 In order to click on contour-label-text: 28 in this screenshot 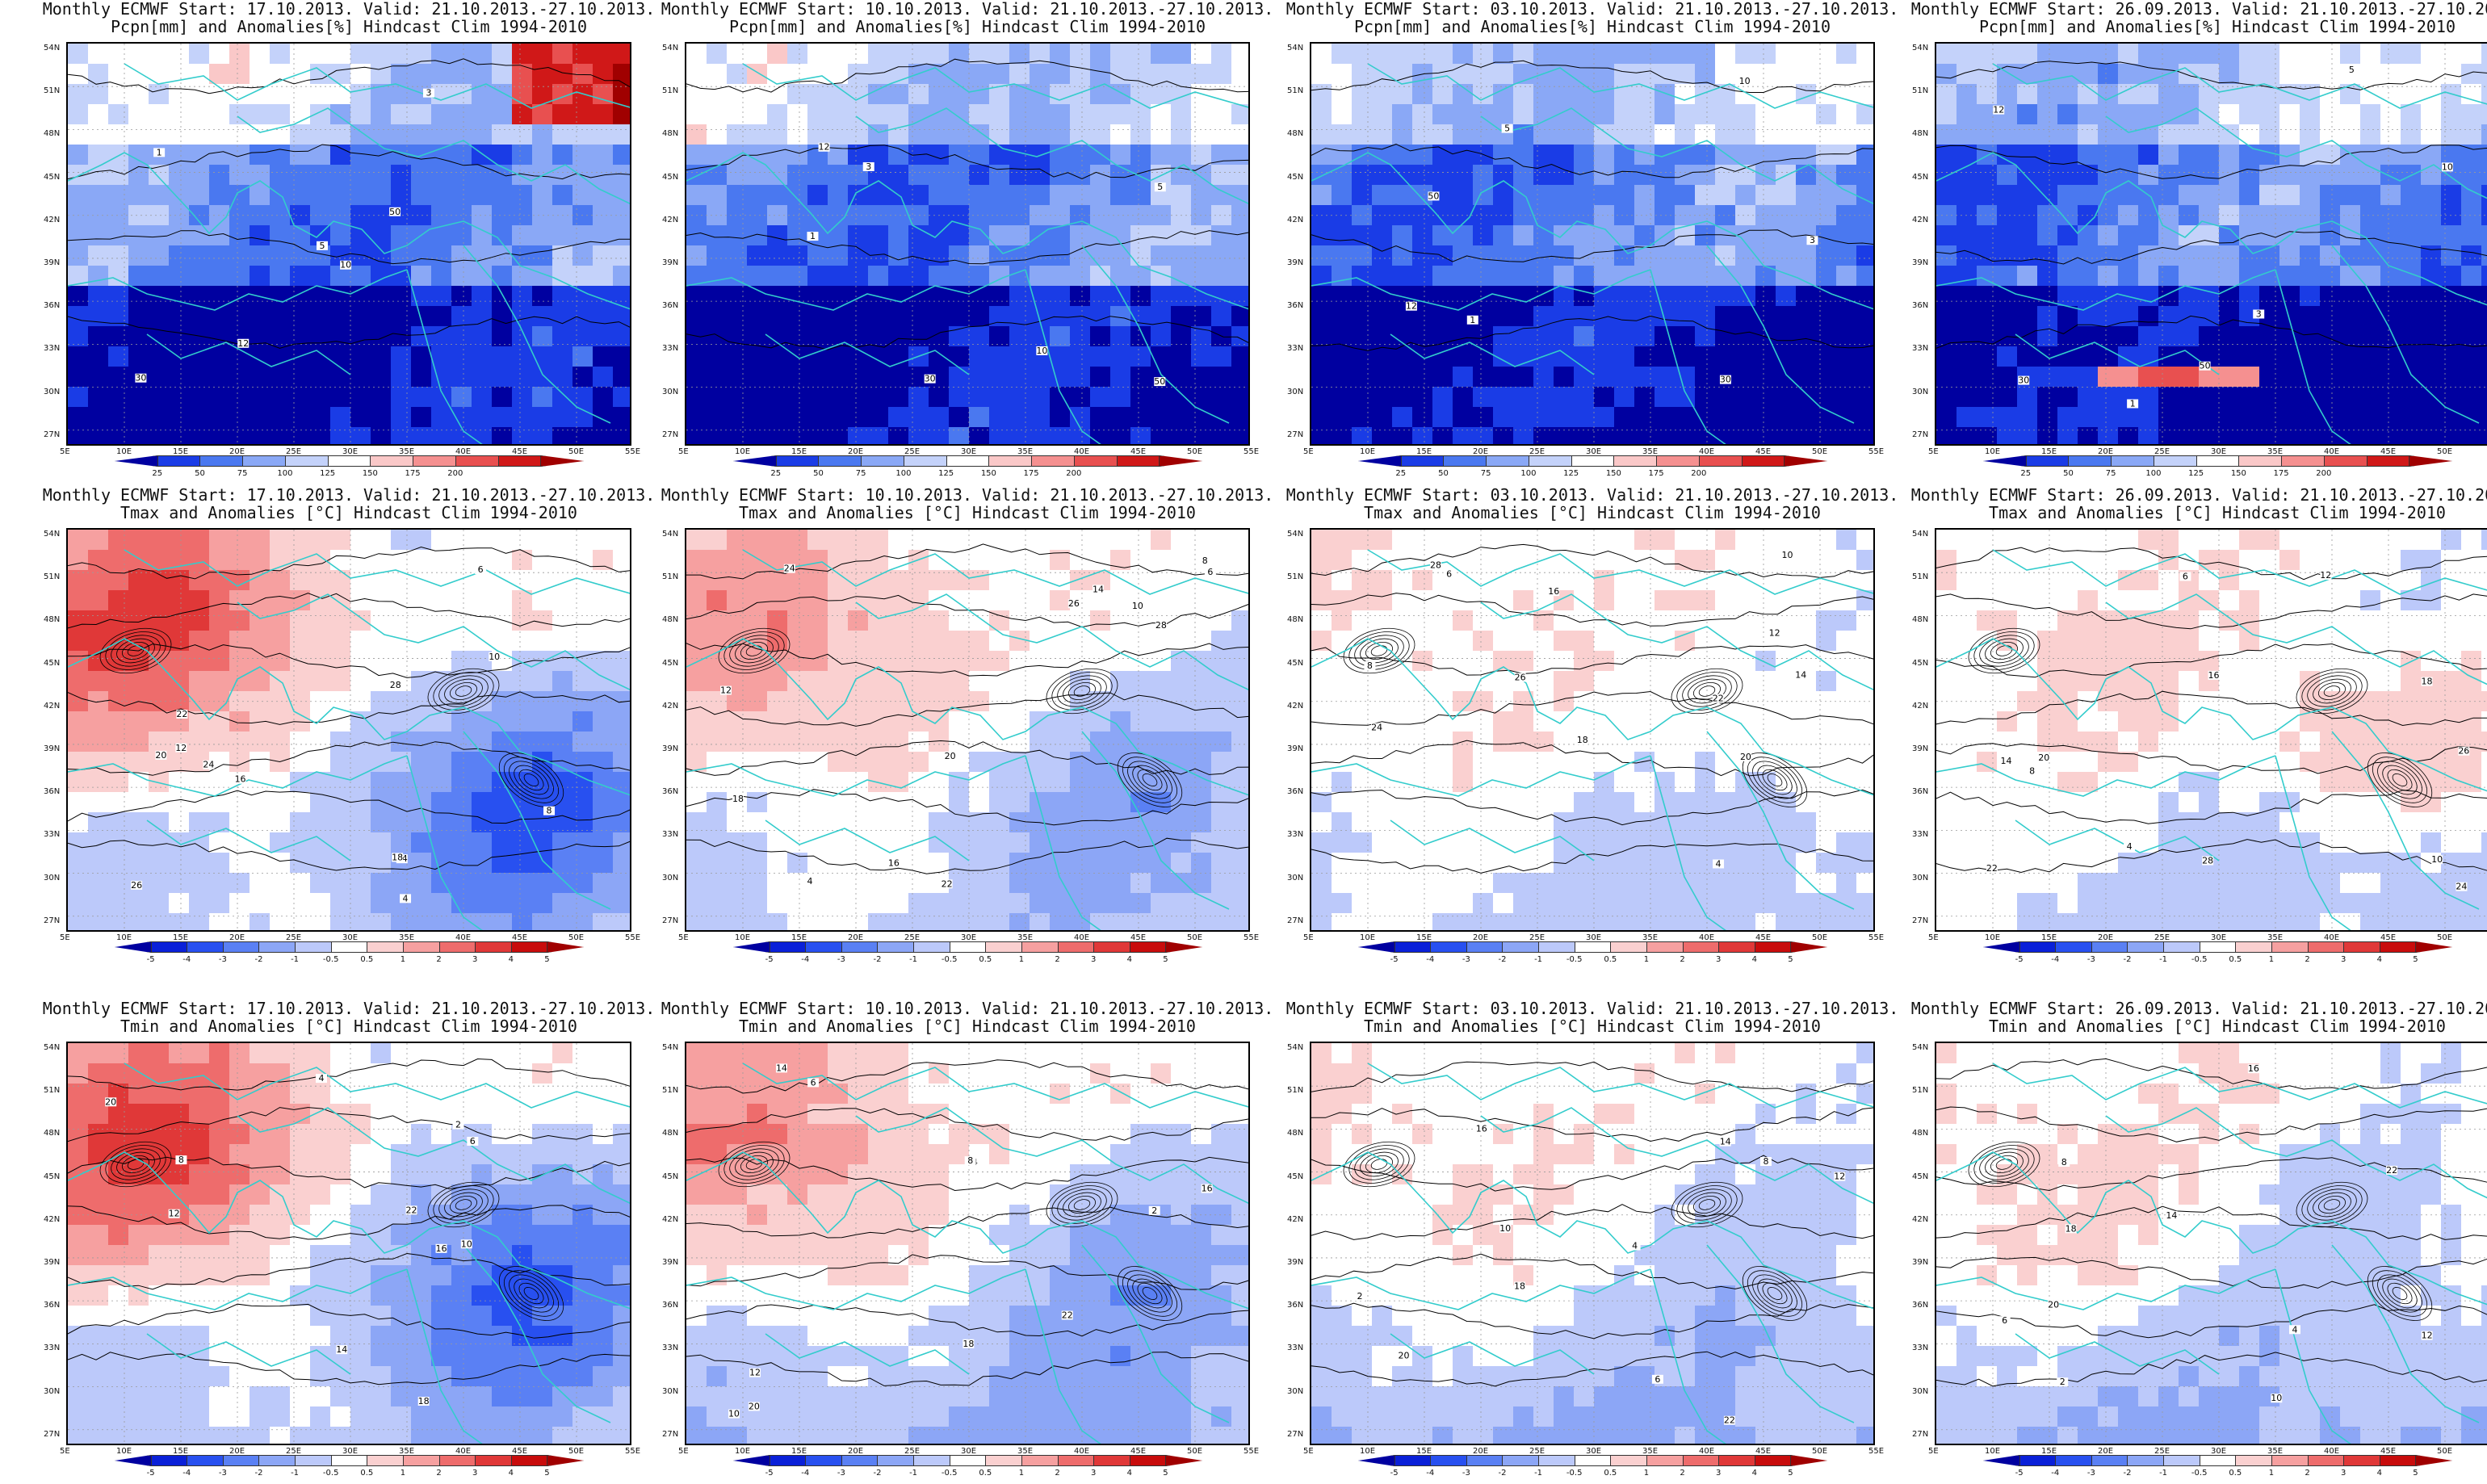, I will do `click(1161, 625)`.